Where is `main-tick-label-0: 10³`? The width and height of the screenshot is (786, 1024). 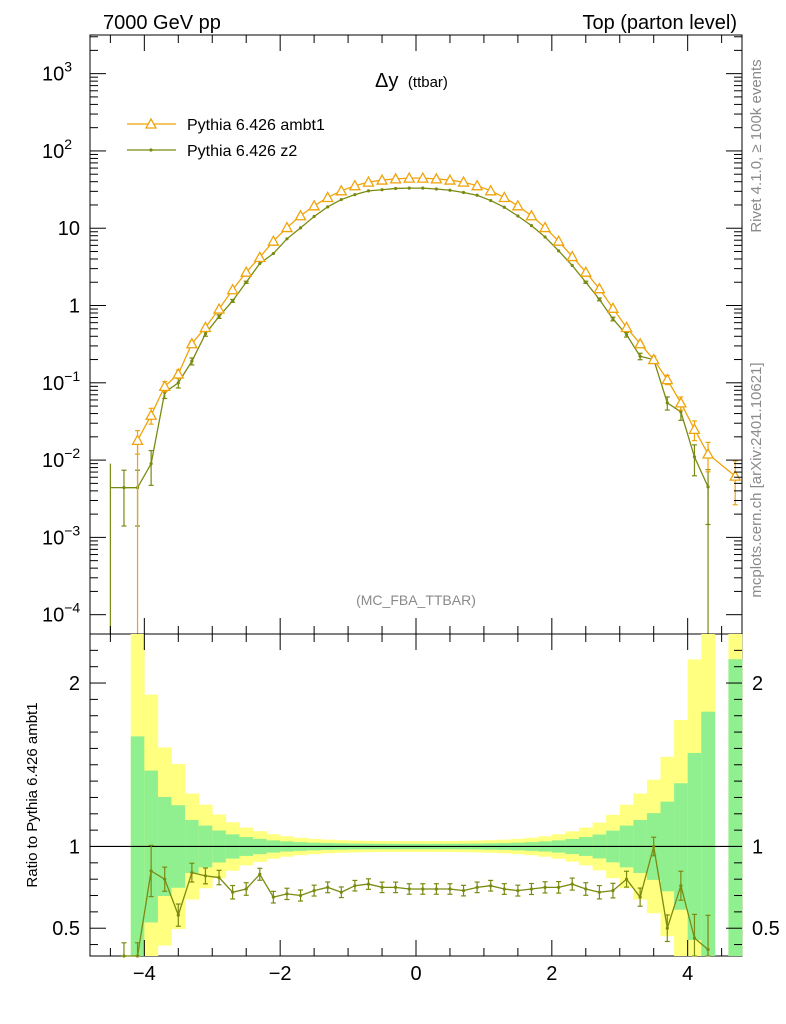
main-tick-label-0: 10³ is located at coordinates (57, 72).